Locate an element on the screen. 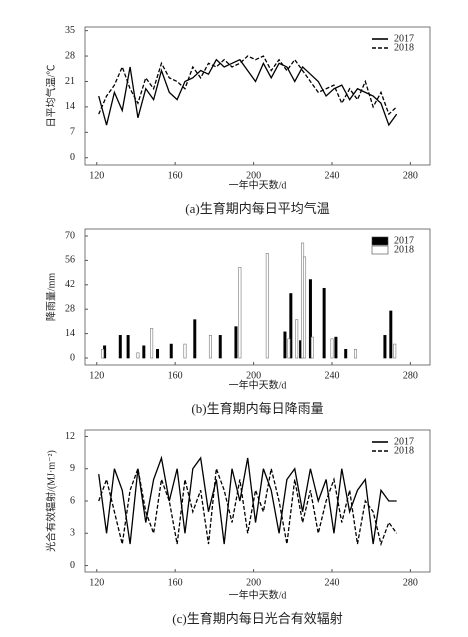 The height and width of the screenshot is (637, 468). y-tick-label: 12 is located at coordinates (70, 436).